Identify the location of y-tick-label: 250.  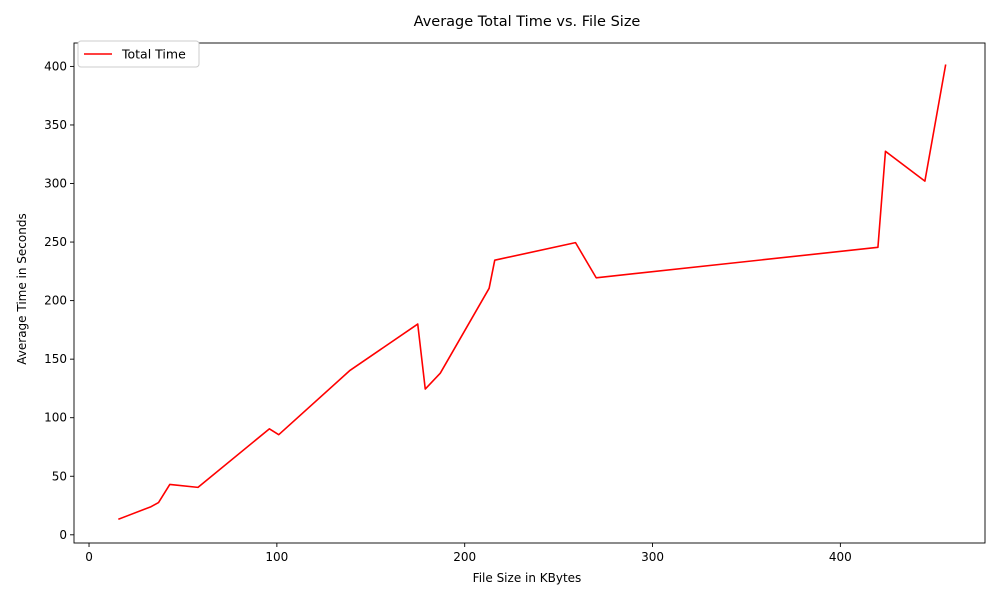
(55, 242).